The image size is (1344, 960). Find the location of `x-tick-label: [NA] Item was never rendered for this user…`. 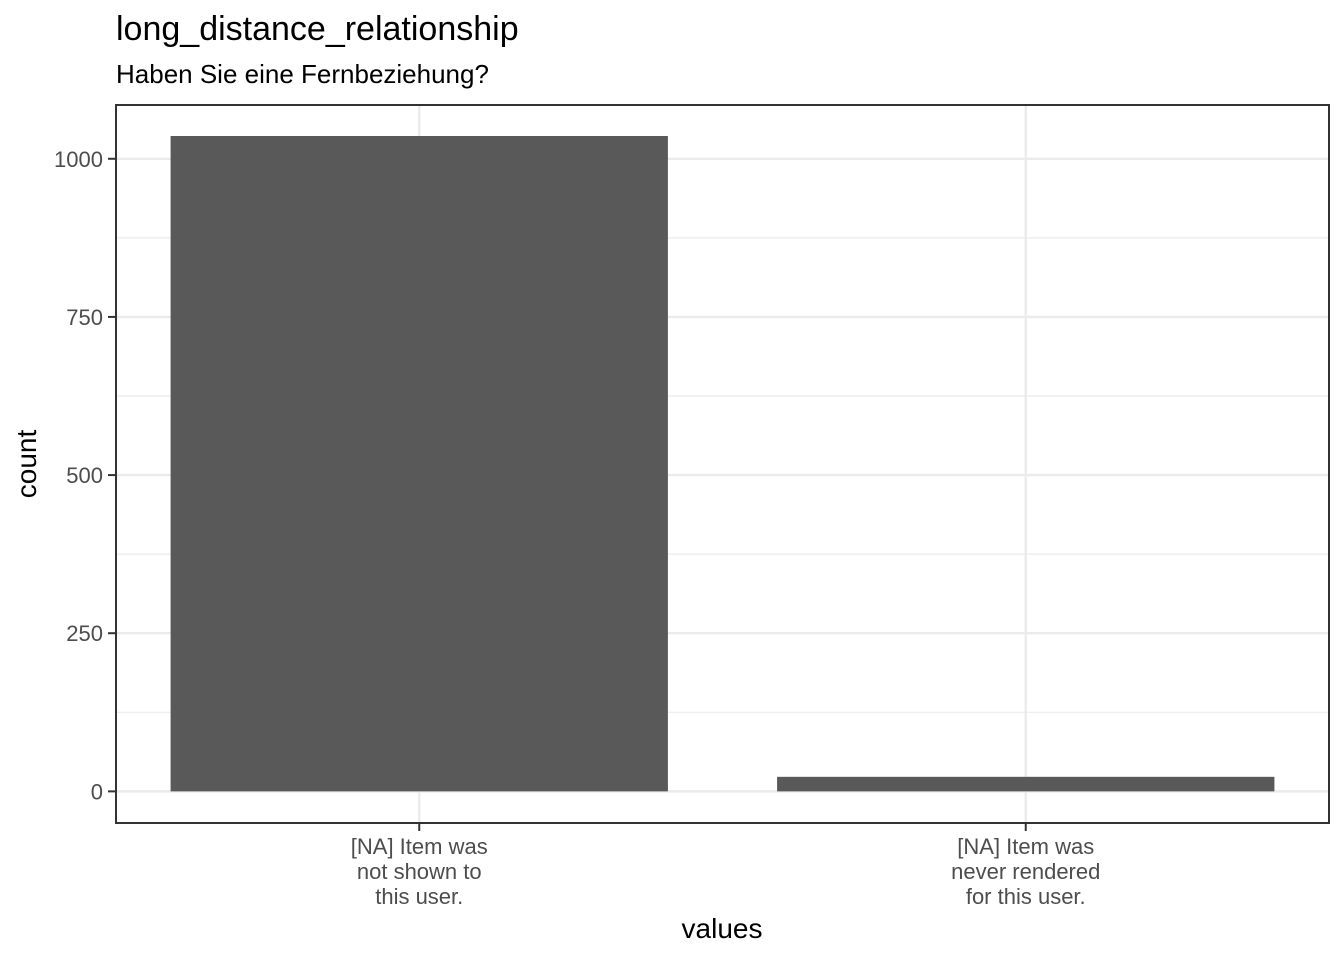

x-tick-label: [NA] Item was never rendered for this user… is located at coordinates (1025, 871).